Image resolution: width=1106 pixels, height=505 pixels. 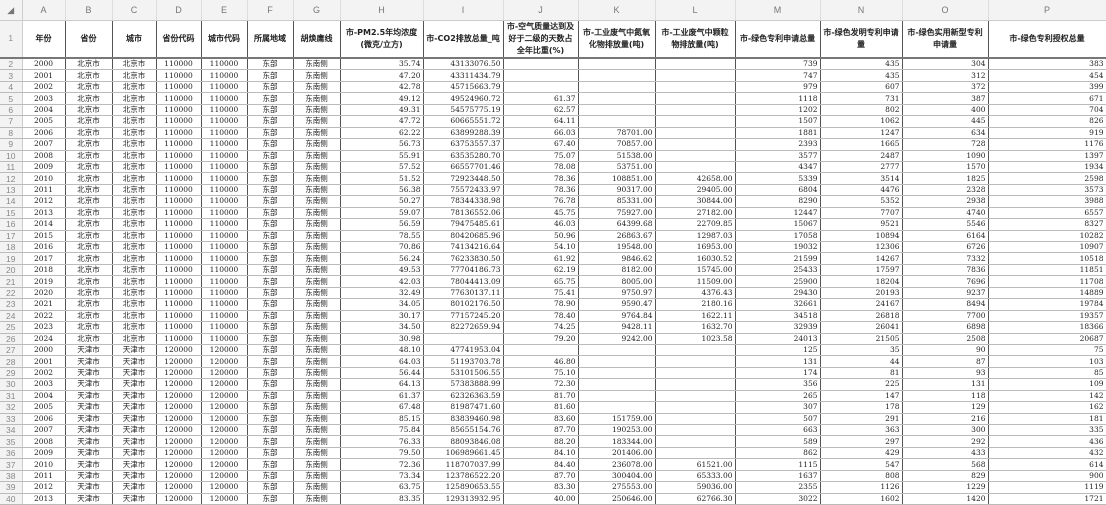 I want to click on row-number: 28, so click(x=11, y=361).